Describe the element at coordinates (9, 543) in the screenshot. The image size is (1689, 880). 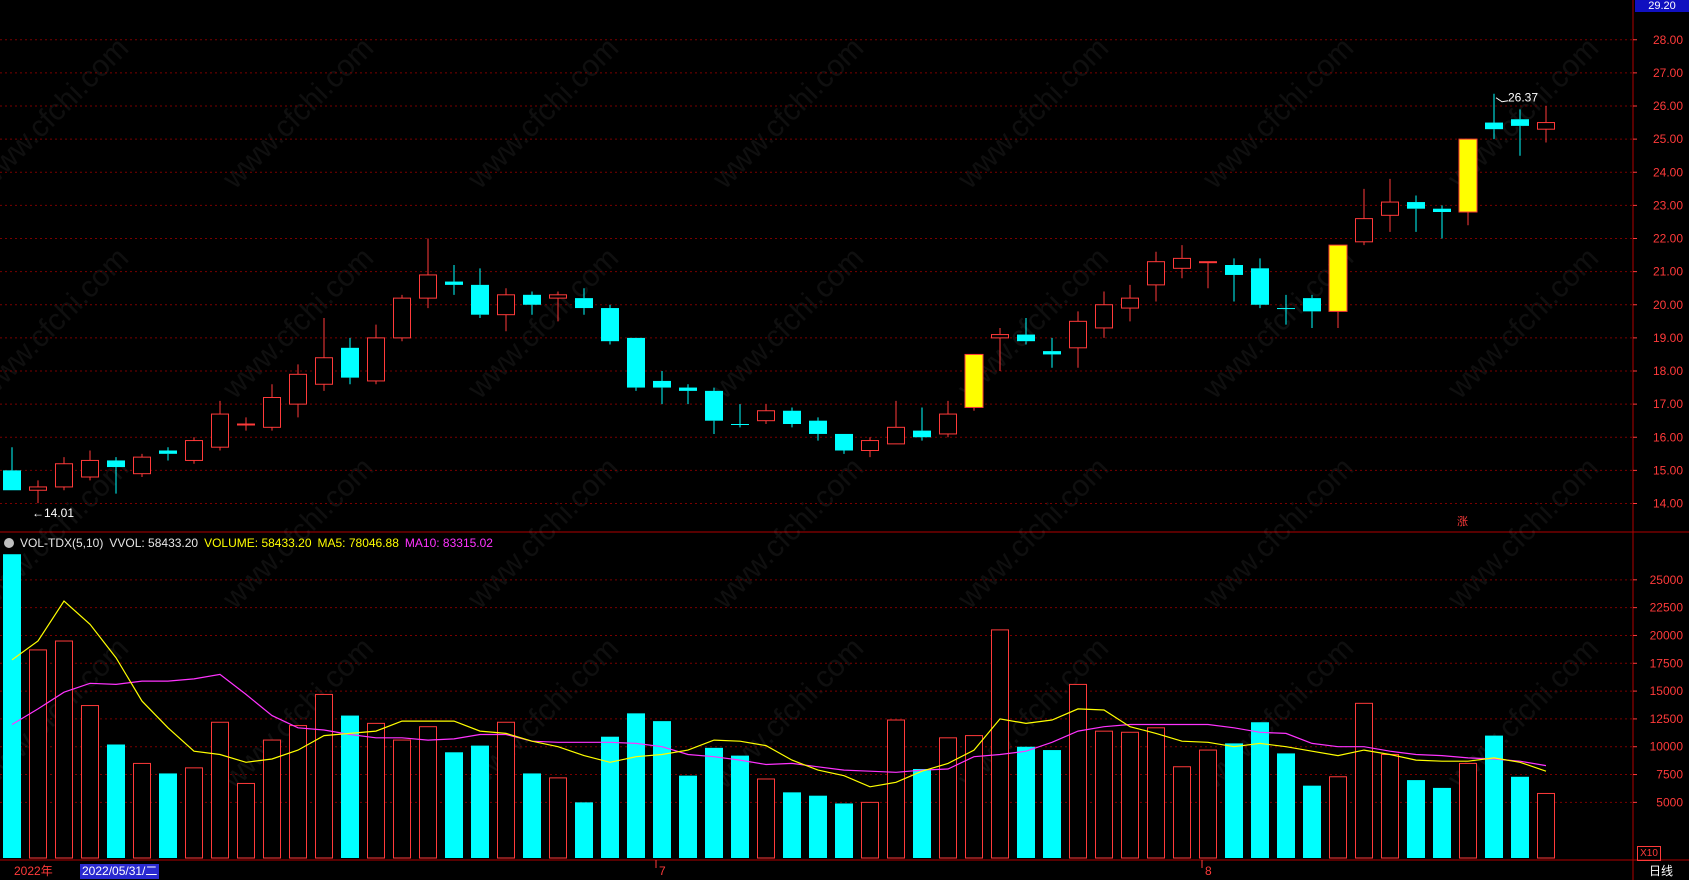
I see `indicator-settings-icon` at that location.